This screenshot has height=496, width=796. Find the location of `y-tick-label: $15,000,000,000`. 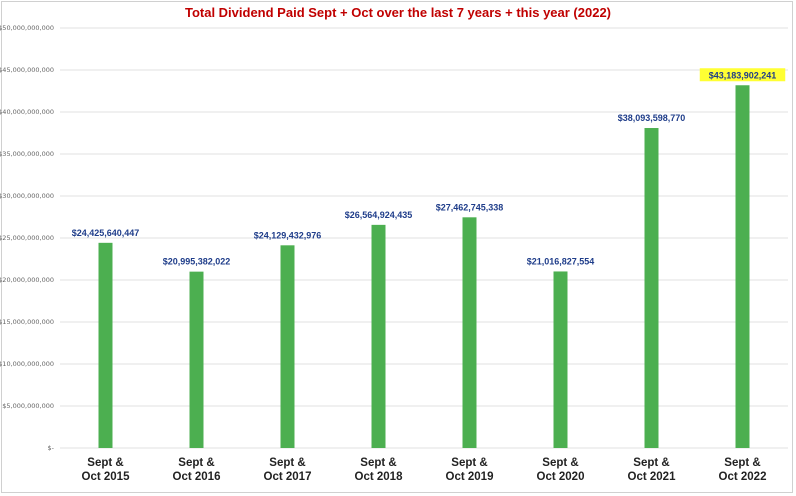

y-tick-label: $15,000,000,000 is located at coordinates (27, 322).